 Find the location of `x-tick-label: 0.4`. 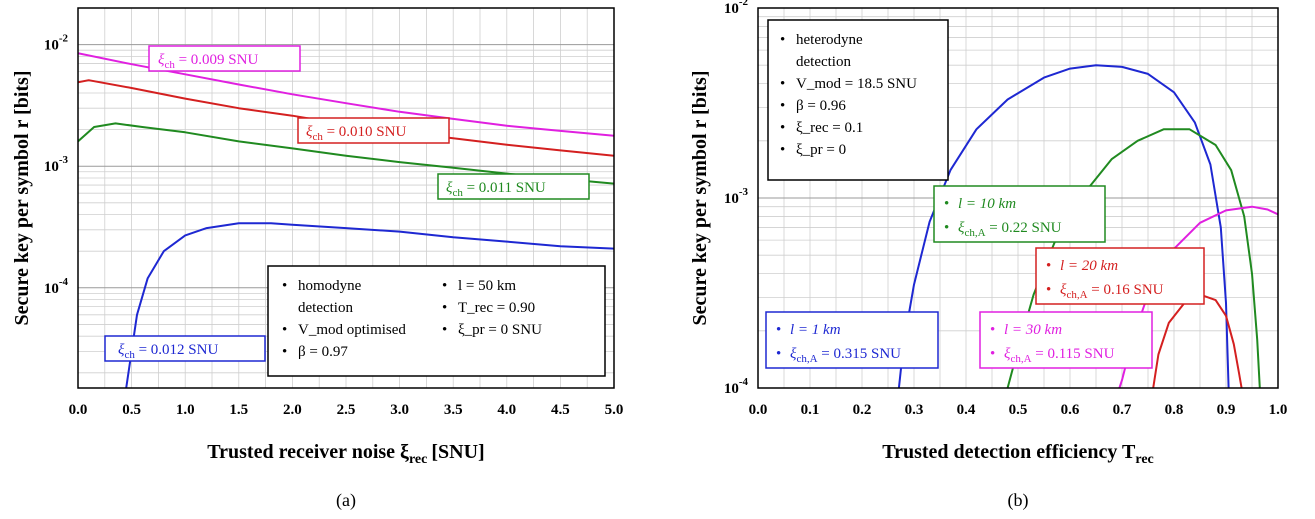

x-tick-label: 0.4 is located at coordinates (966, 410).